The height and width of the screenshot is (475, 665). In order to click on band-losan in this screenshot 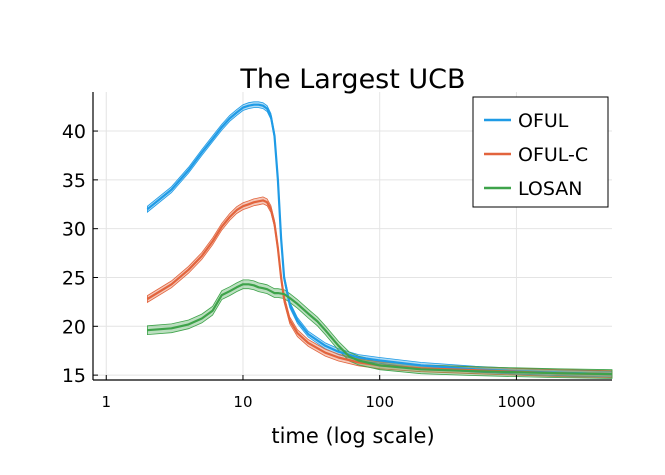, I will do `click(380, 329)`.